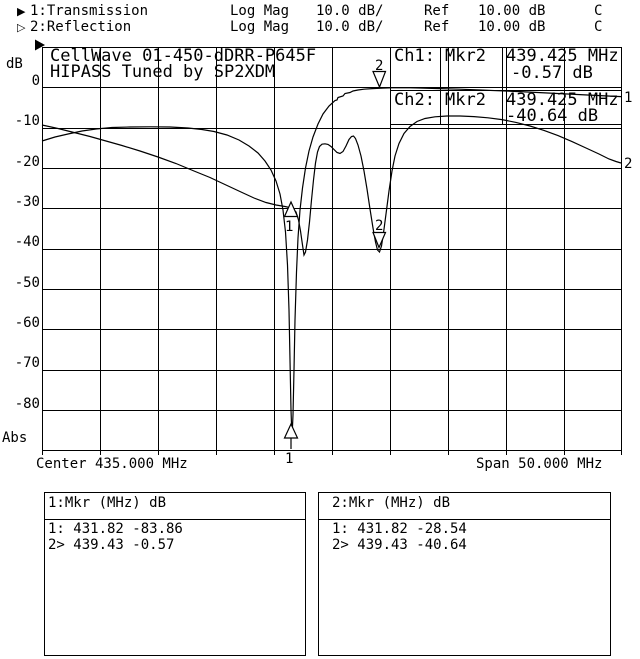 The width and height of the screenshot is (640, 659). I want to click on y-label-m80: -80, so click(27, 404).